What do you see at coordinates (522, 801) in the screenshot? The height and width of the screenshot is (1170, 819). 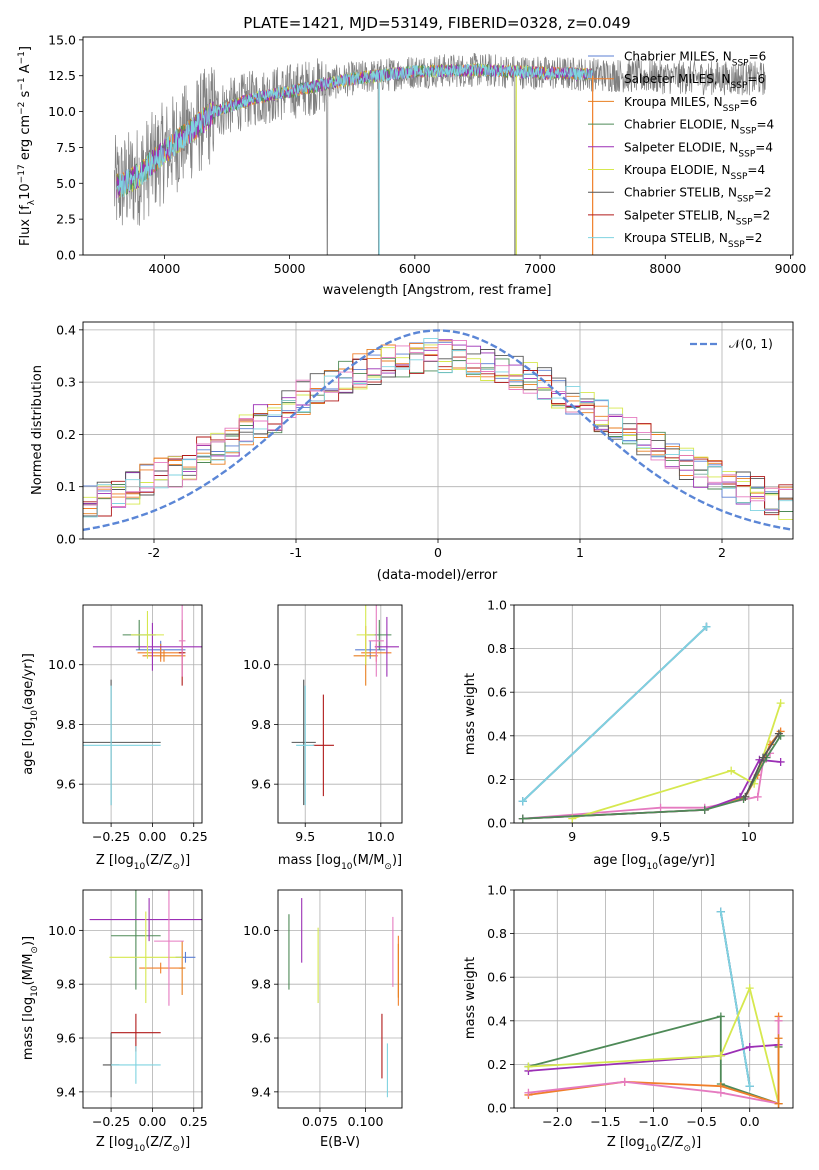 I see `series-marker-kroupa_stelib` at bounding box center [522, 801].